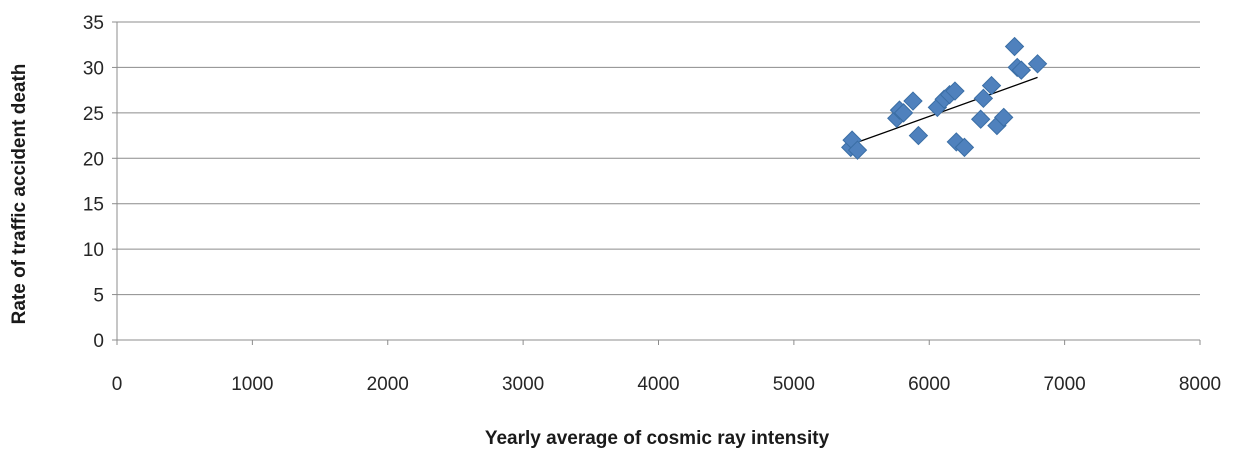  Describe the element at coordinates (388, 384) in the screenshot. I see `x-tick-label: 2000` at that location.